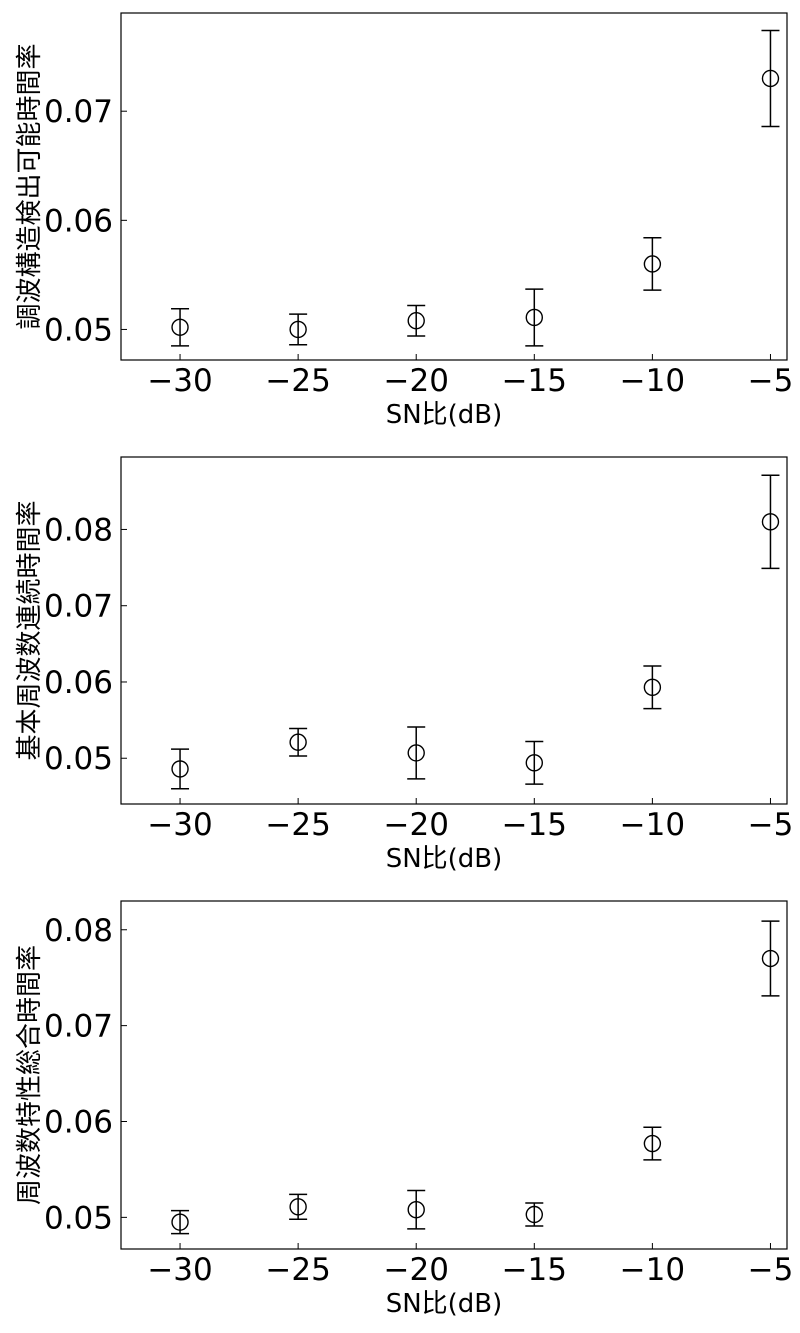 Image resolution: width=800 pixels, height=1333 pixels. What do you see at coordinates (30, 630) in the screenshot?
I see `y-axis-label: 基本周波数連続時間率` at bounding box center [30, 630].